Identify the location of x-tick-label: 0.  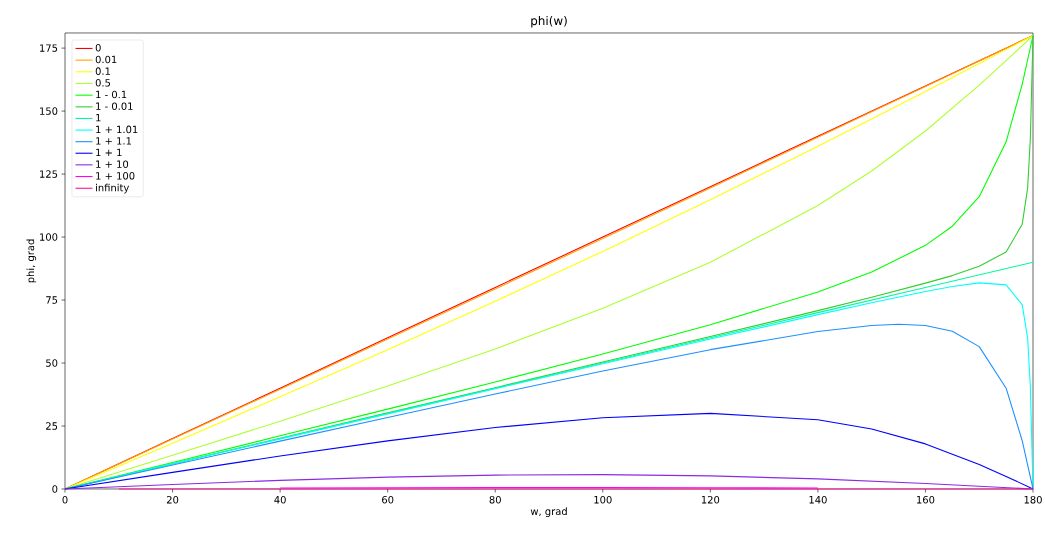
(65, 499).